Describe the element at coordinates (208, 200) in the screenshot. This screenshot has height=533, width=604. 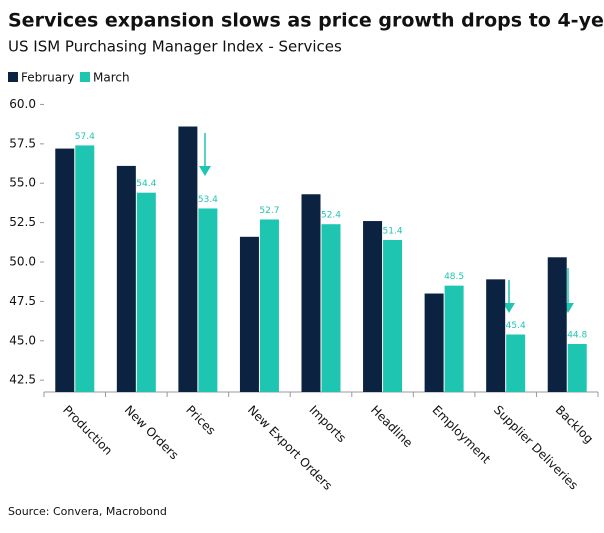
I see `data-label: 53.4` at that location.